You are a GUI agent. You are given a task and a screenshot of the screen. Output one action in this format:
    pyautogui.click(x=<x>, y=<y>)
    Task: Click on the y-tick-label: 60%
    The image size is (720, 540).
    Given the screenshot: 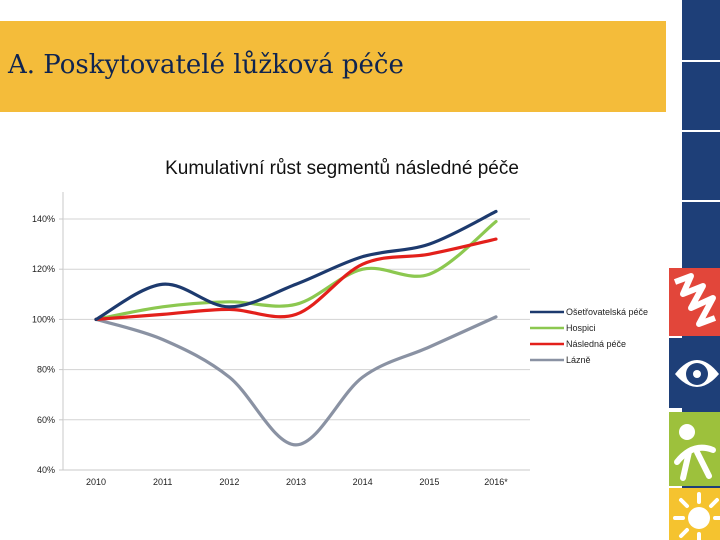 What is the action you would take?
    pyautogui.click(x=46, y=420)
    